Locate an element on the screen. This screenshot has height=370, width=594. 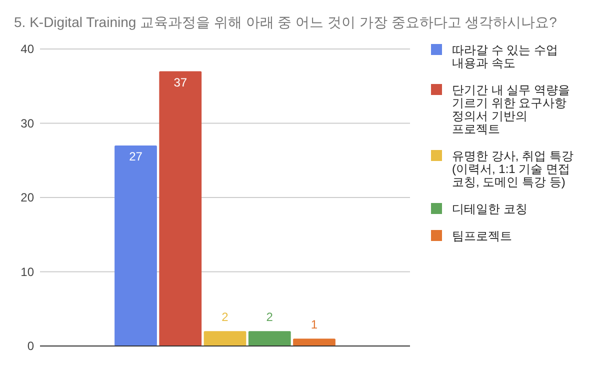
data-label: 27 is located at coordinates (136, 157).